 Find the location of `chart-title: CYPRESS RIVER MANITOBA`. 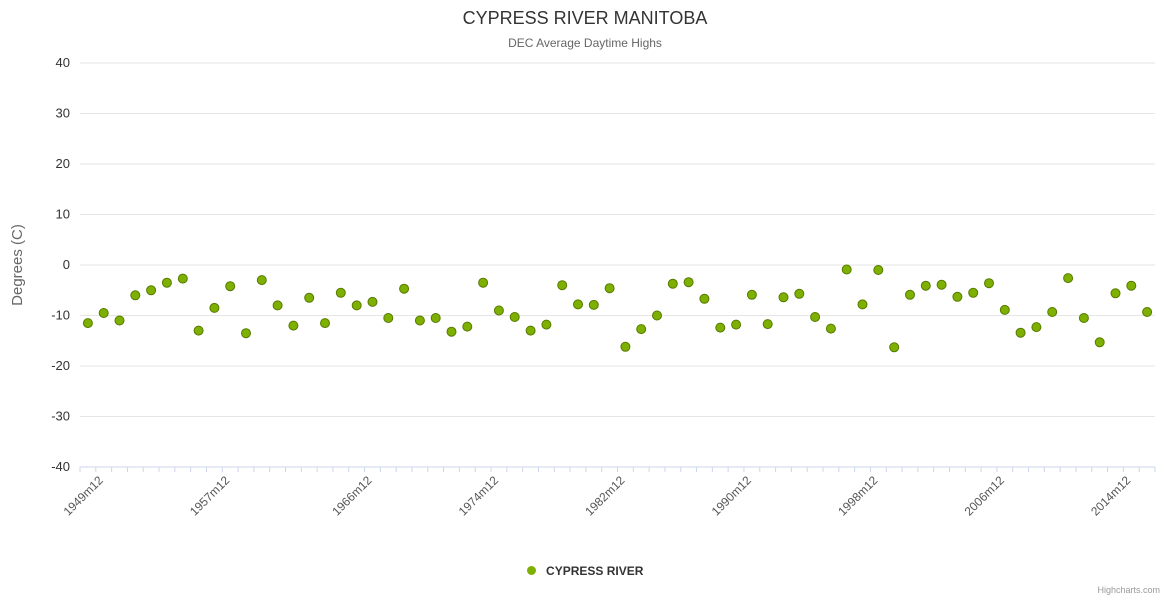

chart-title: CYPRESS RIVER MANITOBA is located at coordinates (585, 18).